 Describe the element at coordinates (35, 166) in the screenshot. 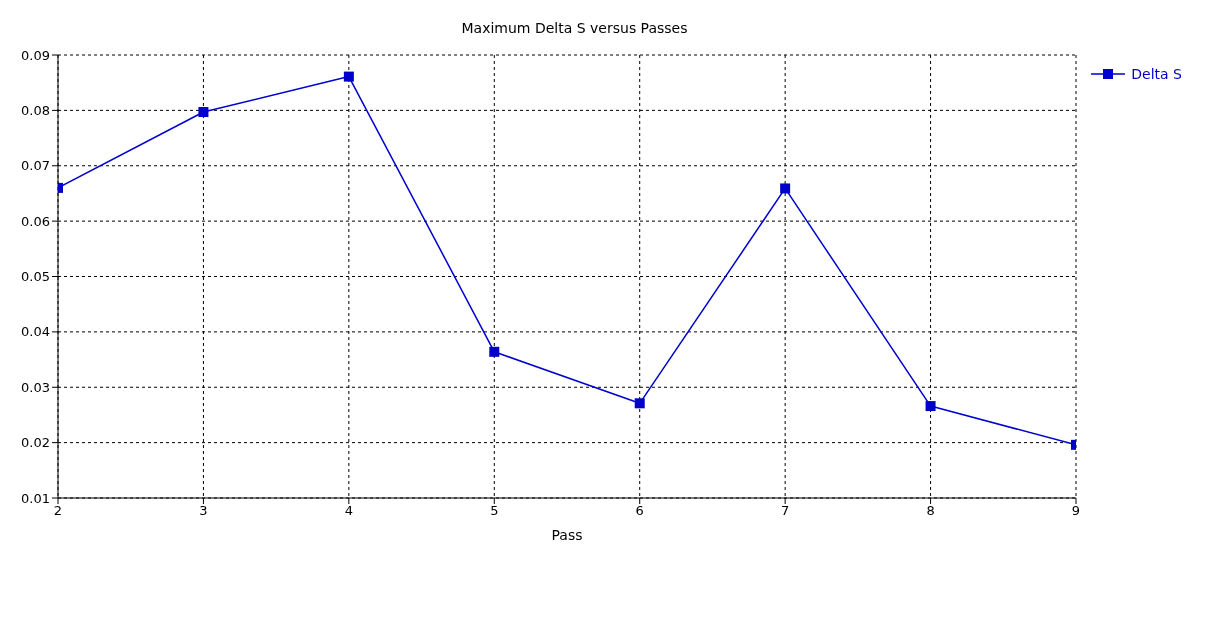

I see `y-tick-label: 0.07` at that location.